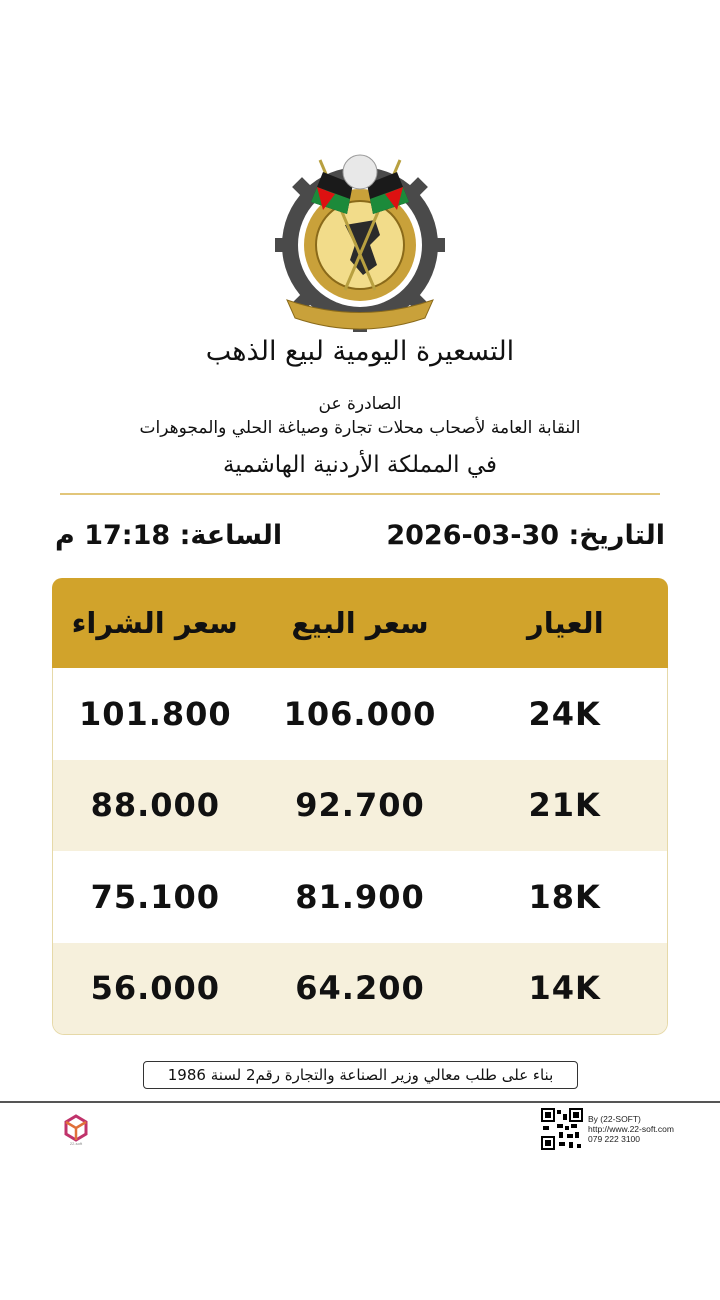 This screenshot has width=720, height=1300. I want to click on jordan-flag-icon, so click(360, 225).